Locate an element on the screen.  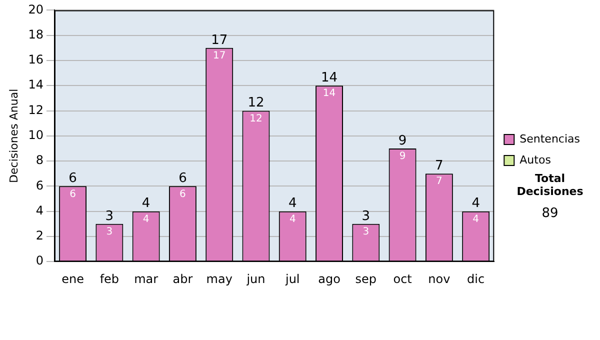
y-tick-label: 10 is located at coordinates (36, 135).